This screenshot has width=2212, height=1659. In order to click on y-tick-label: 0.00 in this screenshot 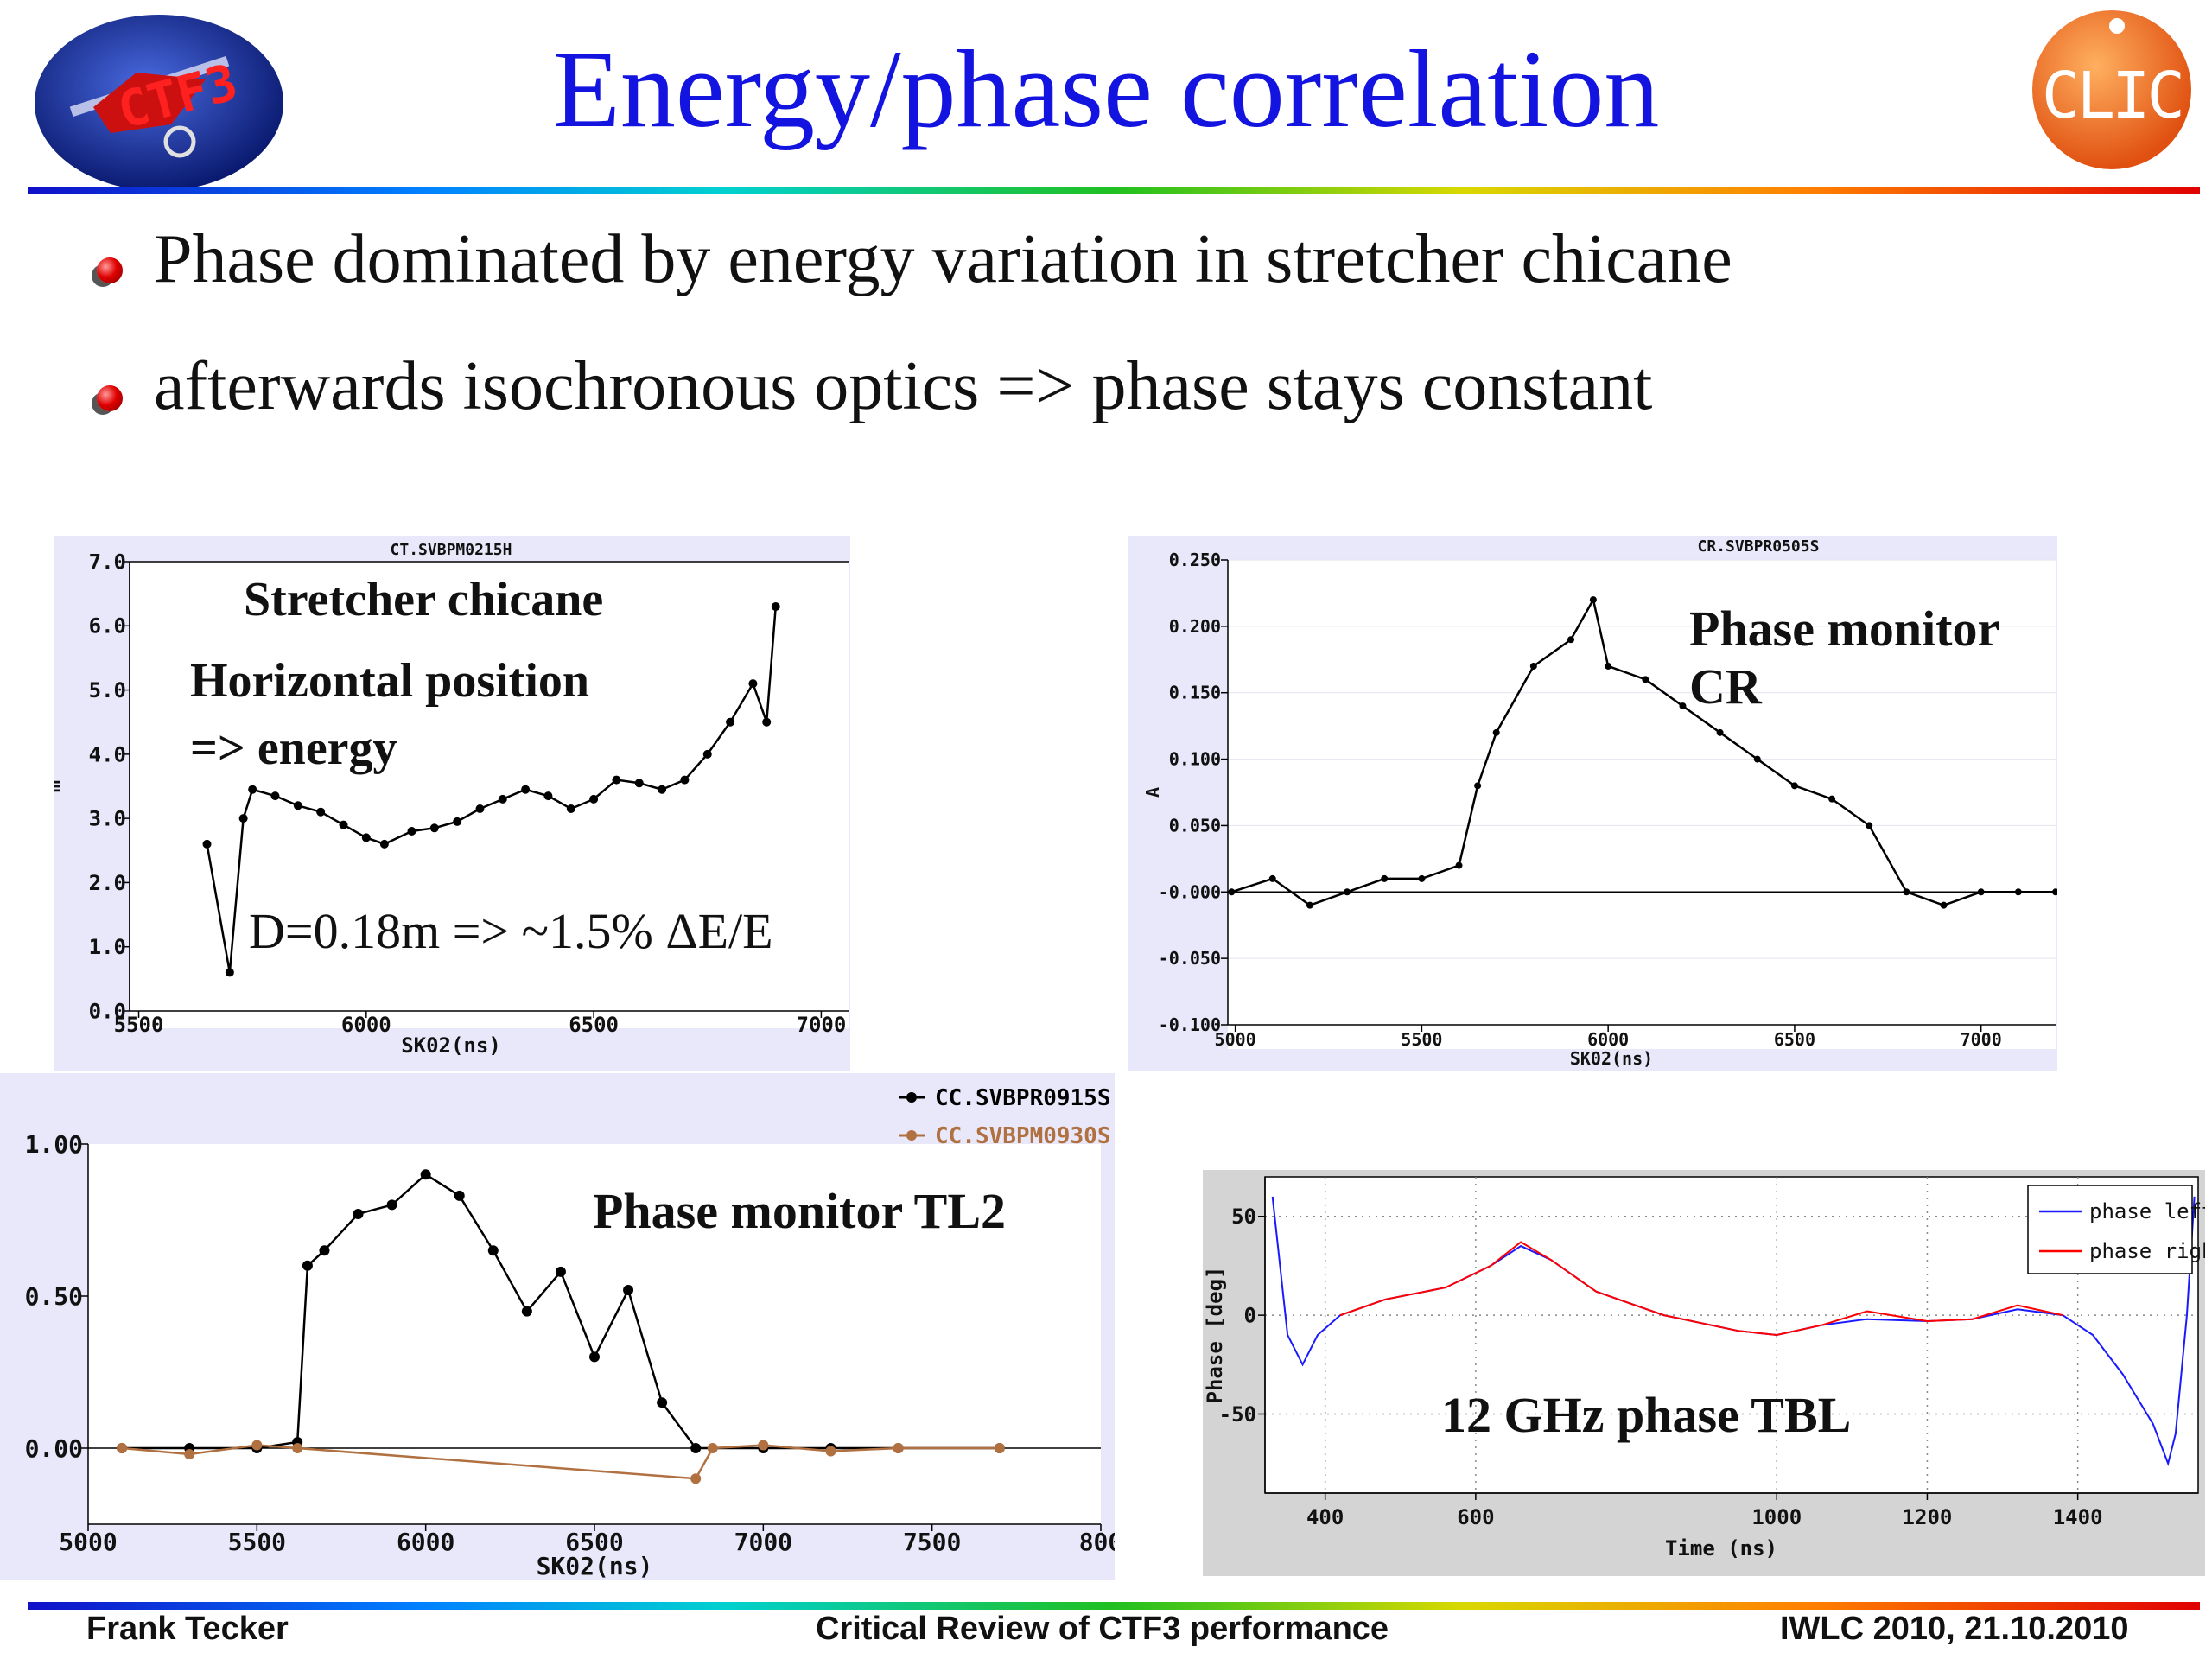, I will do `click(54, 1448)`.